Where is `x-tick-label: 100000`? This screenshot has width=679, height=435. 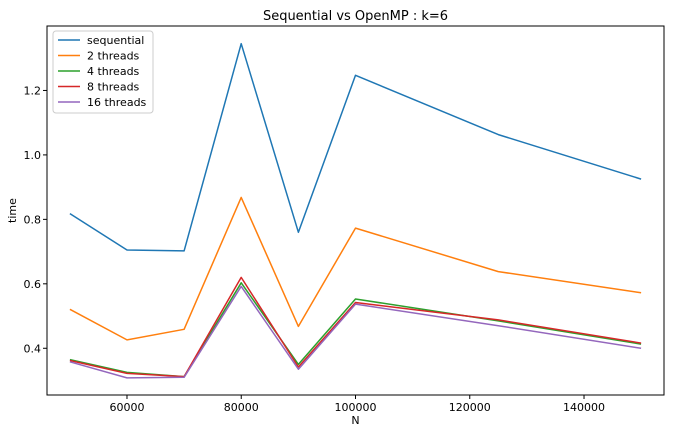 x-tick-label: 100000 is located at coordinates (356, 407).